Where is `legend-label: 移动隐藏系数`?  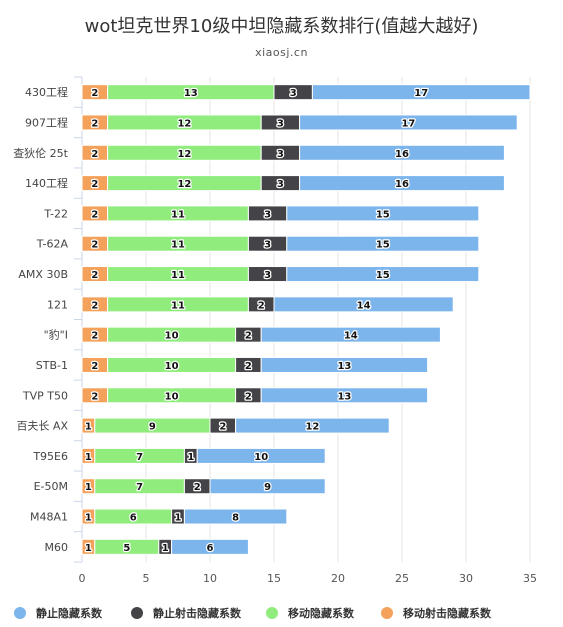 legend-label: 移动隐藏系数 is located at coordinates (321, 613).